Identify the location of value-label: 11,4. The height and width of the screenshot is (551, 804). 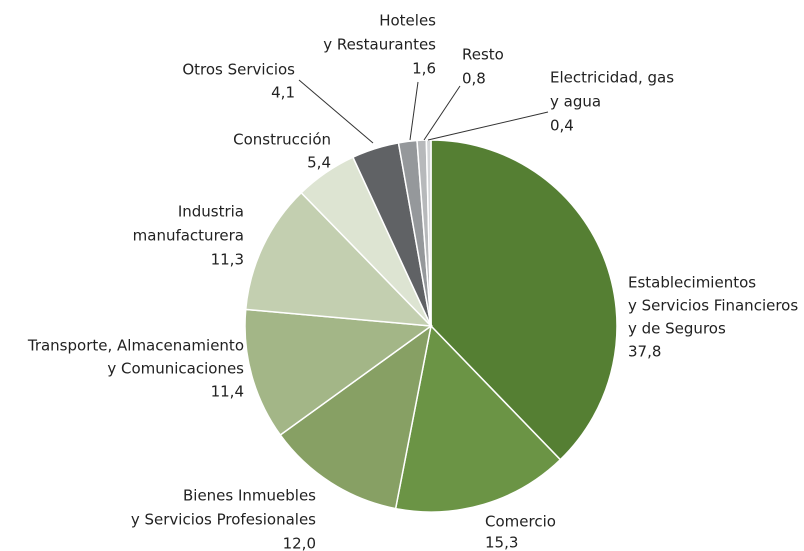
(227, 392).